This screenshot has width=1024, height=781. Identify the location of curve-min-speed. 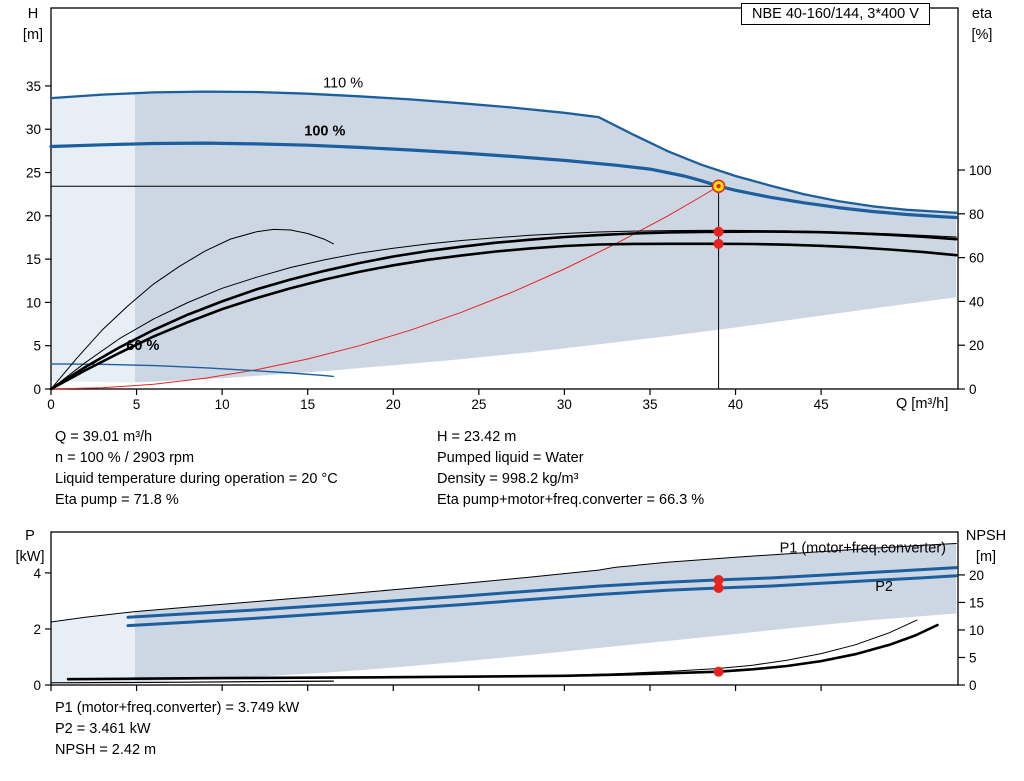
(192, 370).